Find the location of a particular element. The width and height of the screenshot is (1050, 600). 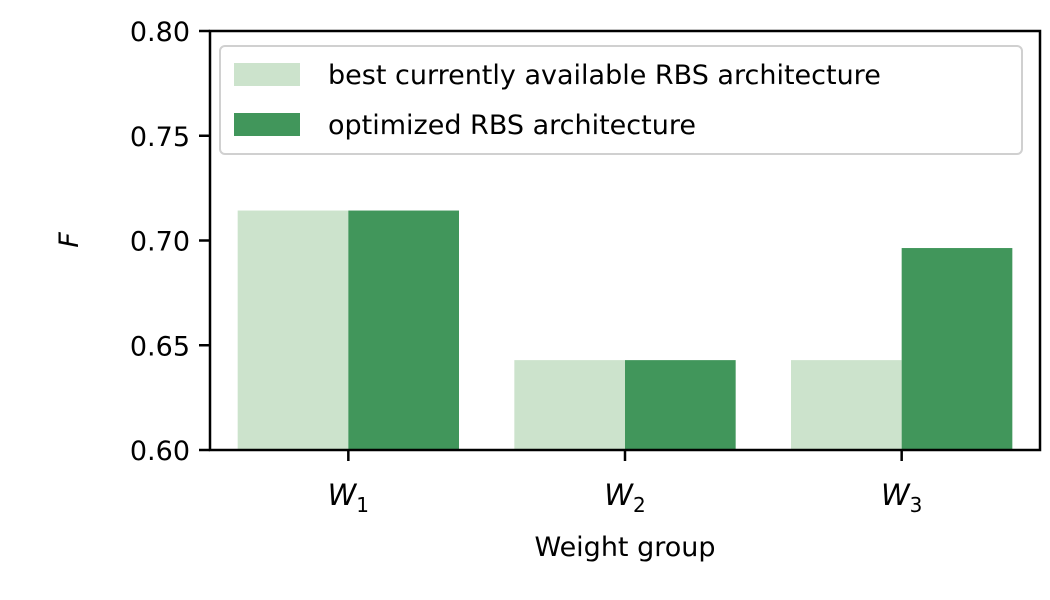

legend-swatch-best-available is located at coordinates (267, 74).